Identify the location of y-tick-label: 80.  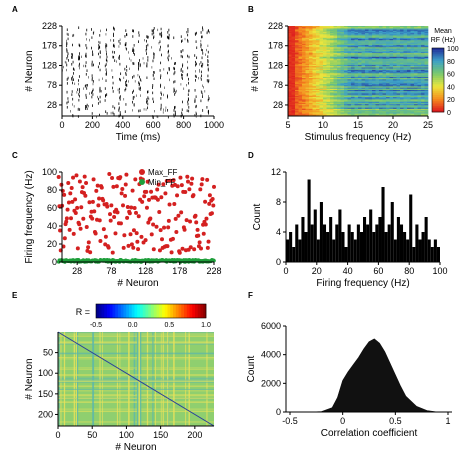
(52, 190).